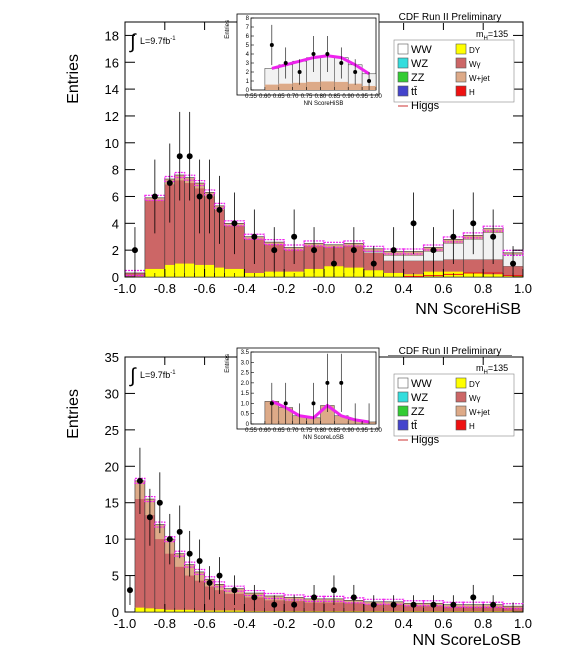 The image size is (567, 667). What do you see at coordinates (115, 170) in the screenshot?
I see `hisb-y-tick-label: 8` at bounding box center [115, 170].